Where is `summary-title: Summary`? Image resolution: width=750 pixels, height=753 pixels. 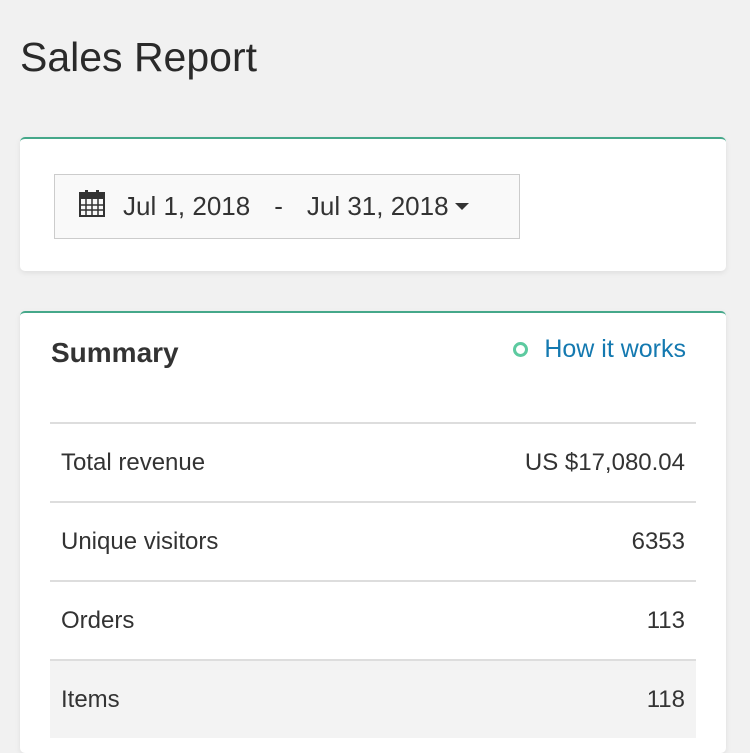
summary-title: Summary is located at coordinates (115, 352).